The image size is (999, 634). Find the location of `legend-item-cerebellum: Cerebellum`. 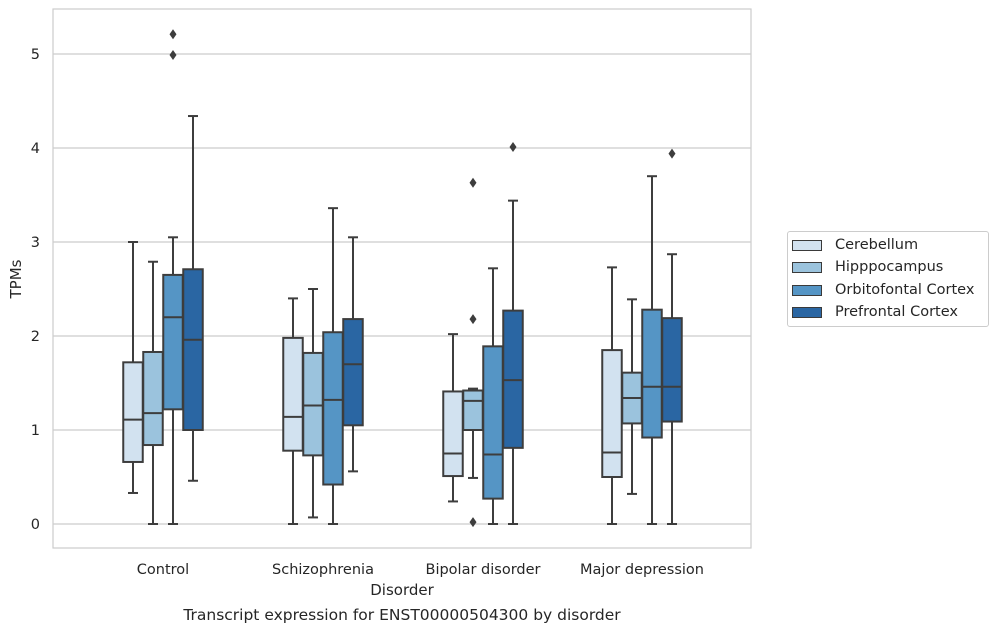

legend-item-cerebellum: Cerebellum is located at coordinates (855, 245).